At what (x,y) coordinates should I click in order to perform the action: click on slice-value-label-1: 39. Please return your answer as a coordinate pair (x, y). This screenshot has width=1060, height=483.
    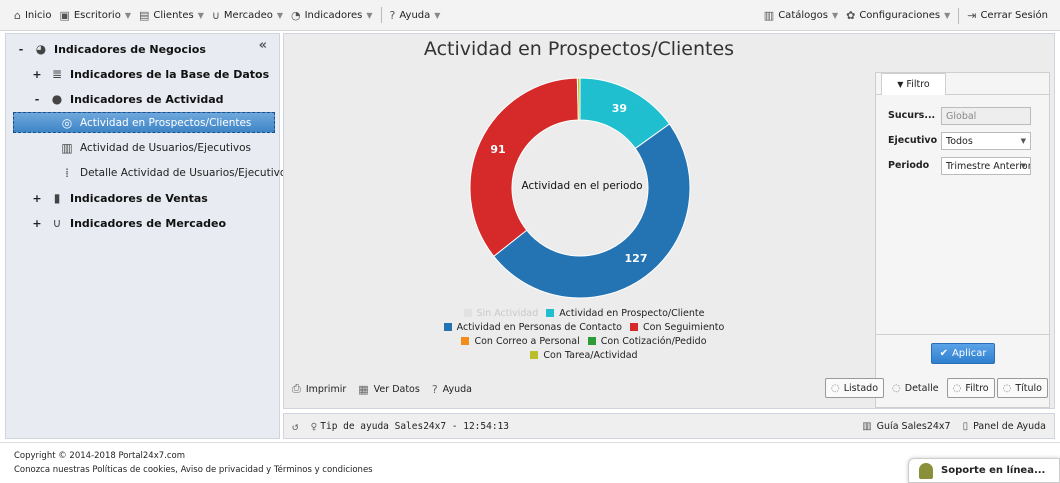
    Looking at the image, I should click on (619, 108).